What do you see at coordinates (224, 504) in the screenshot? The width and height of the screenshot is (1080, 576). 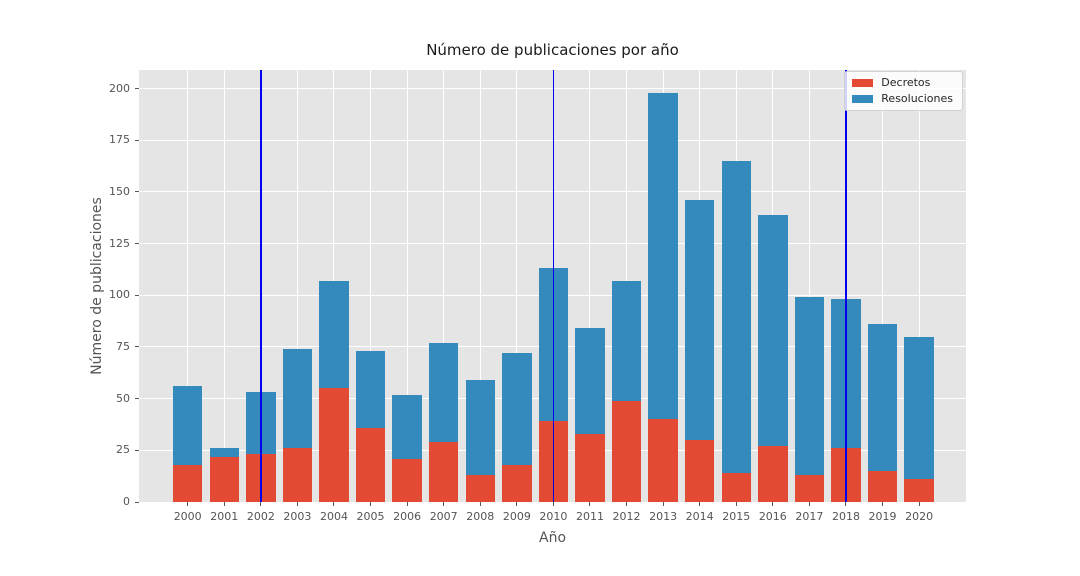 I see `x-tick-2001` at bounding box center [224, 504].